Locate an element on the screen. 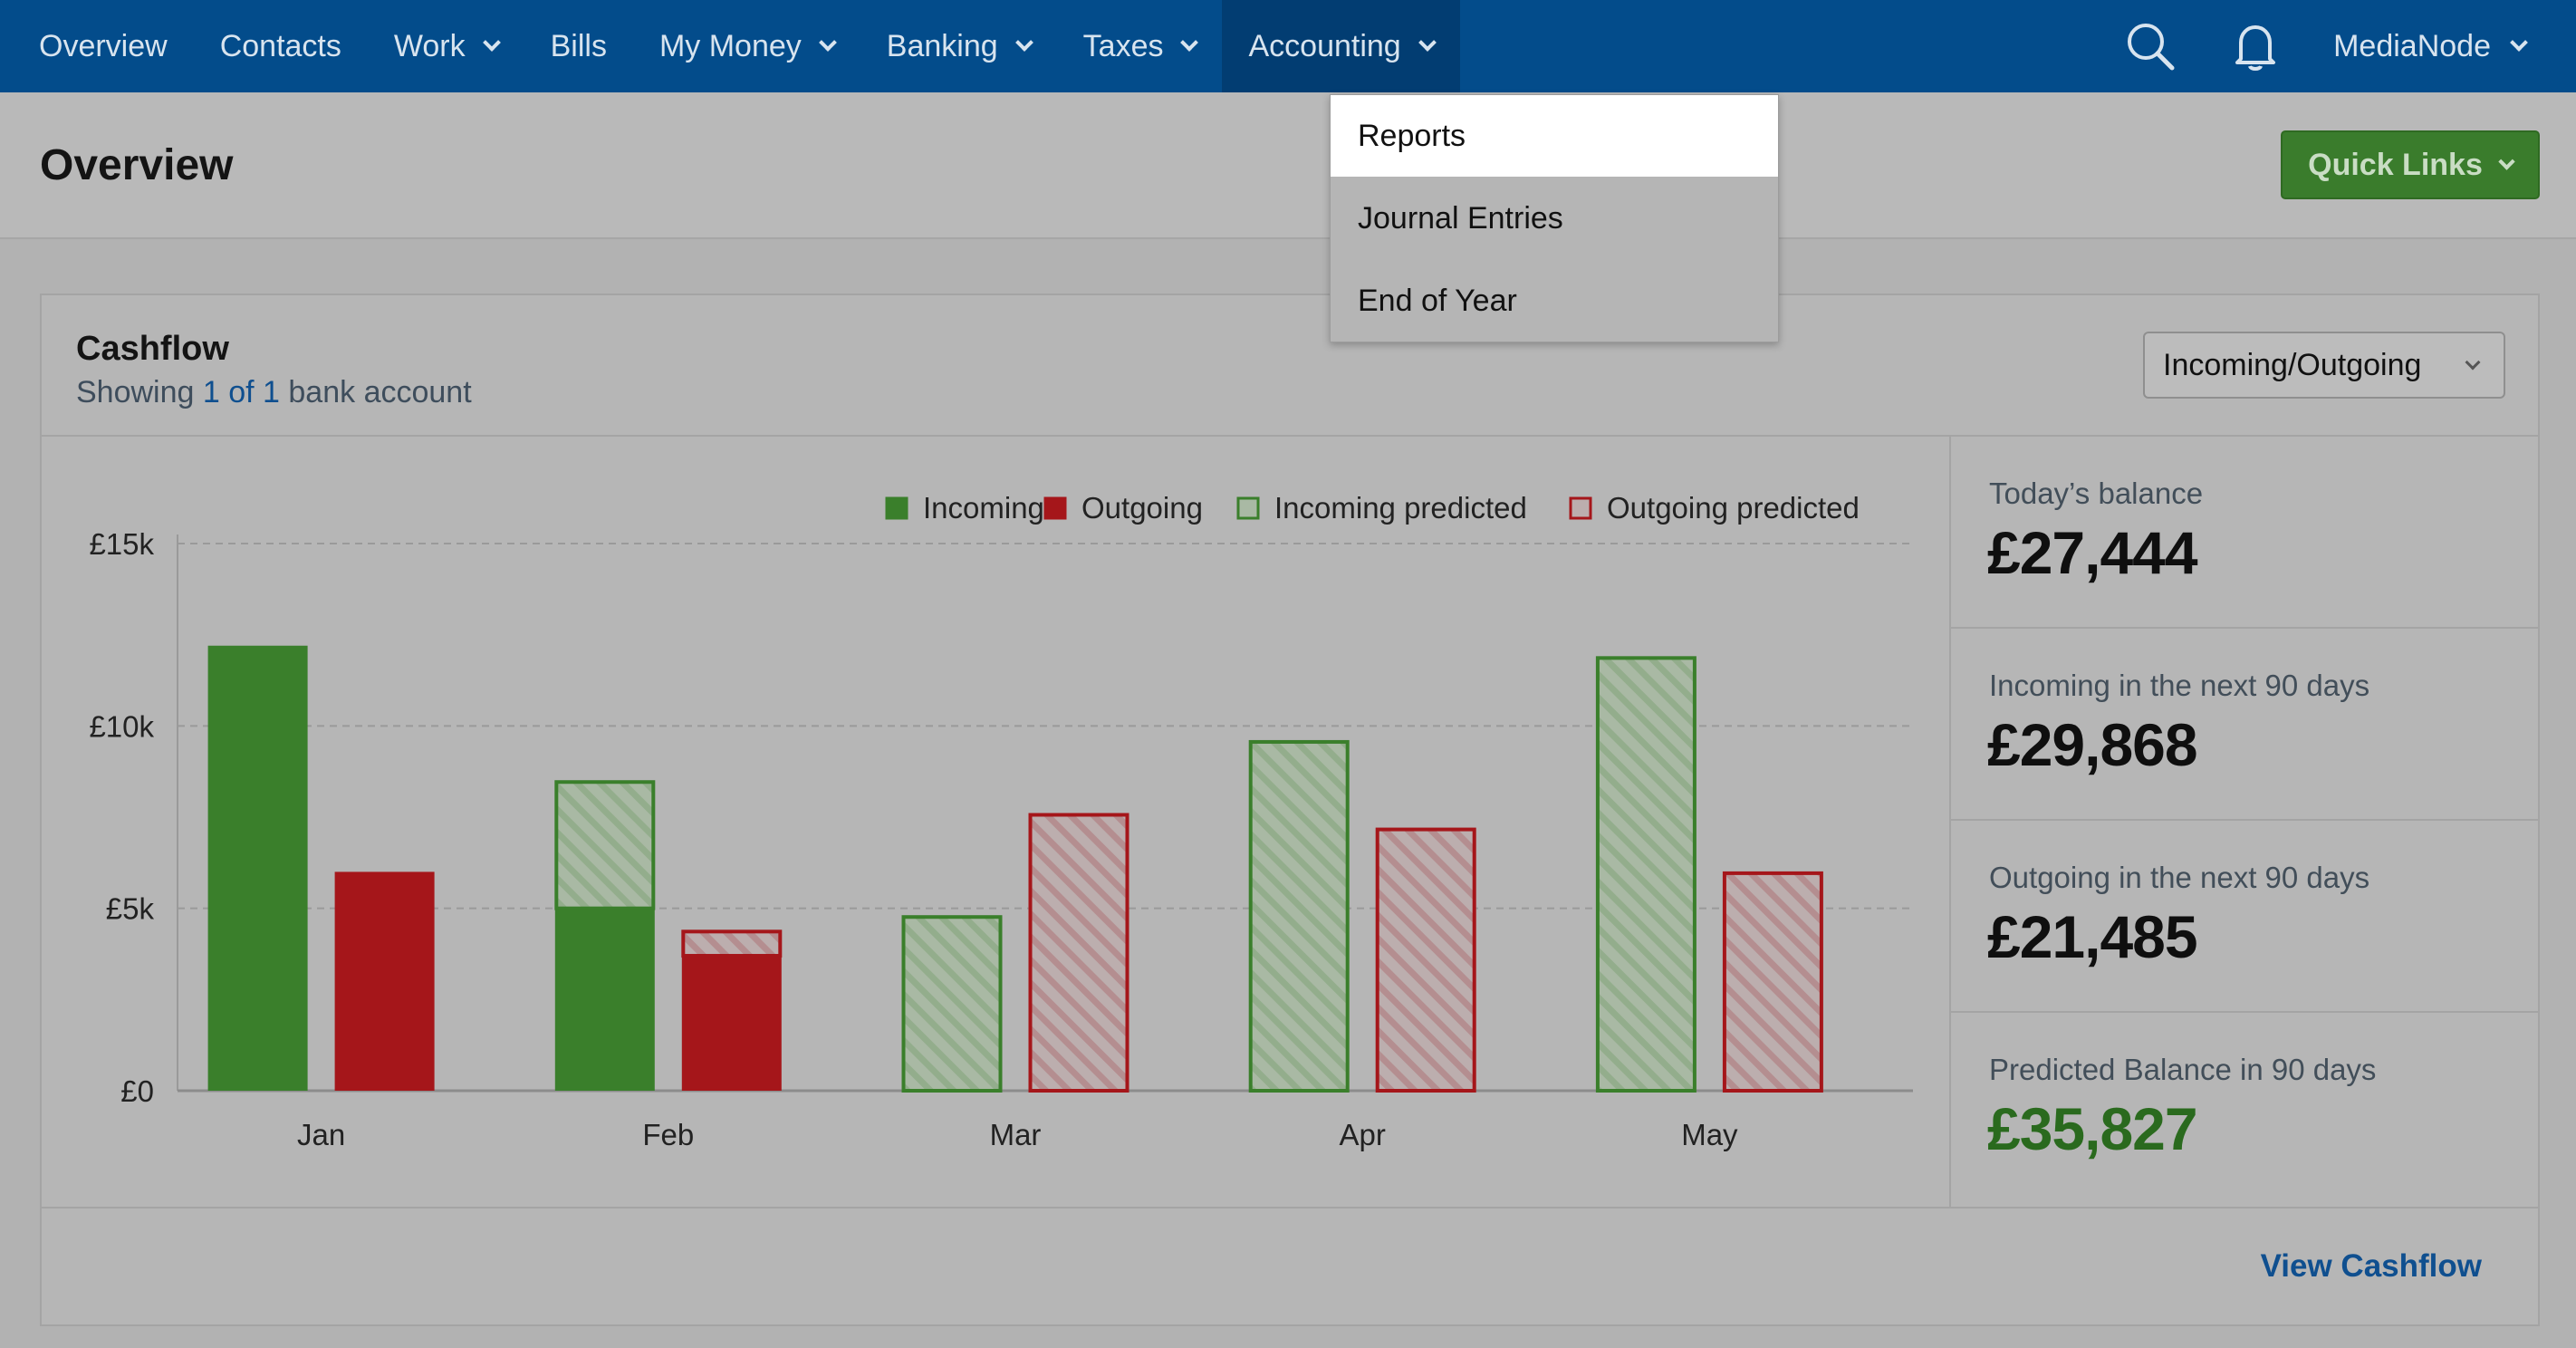  menu-item-end-of-year: End of Year is located at coordinates (1437, 300).